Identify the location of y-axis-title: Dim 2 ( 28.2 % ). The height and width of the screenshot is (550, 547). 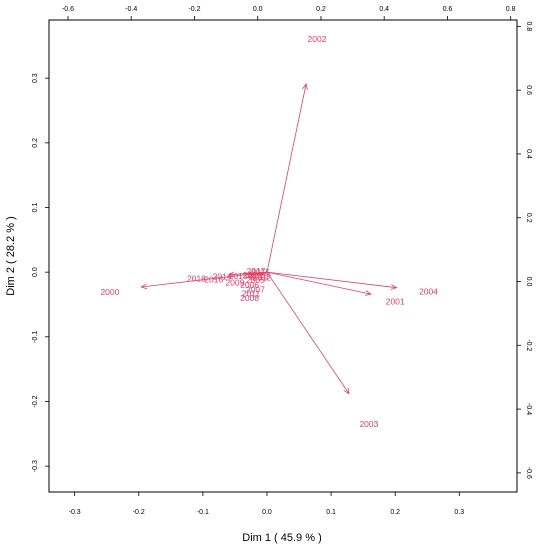
(11, 255).